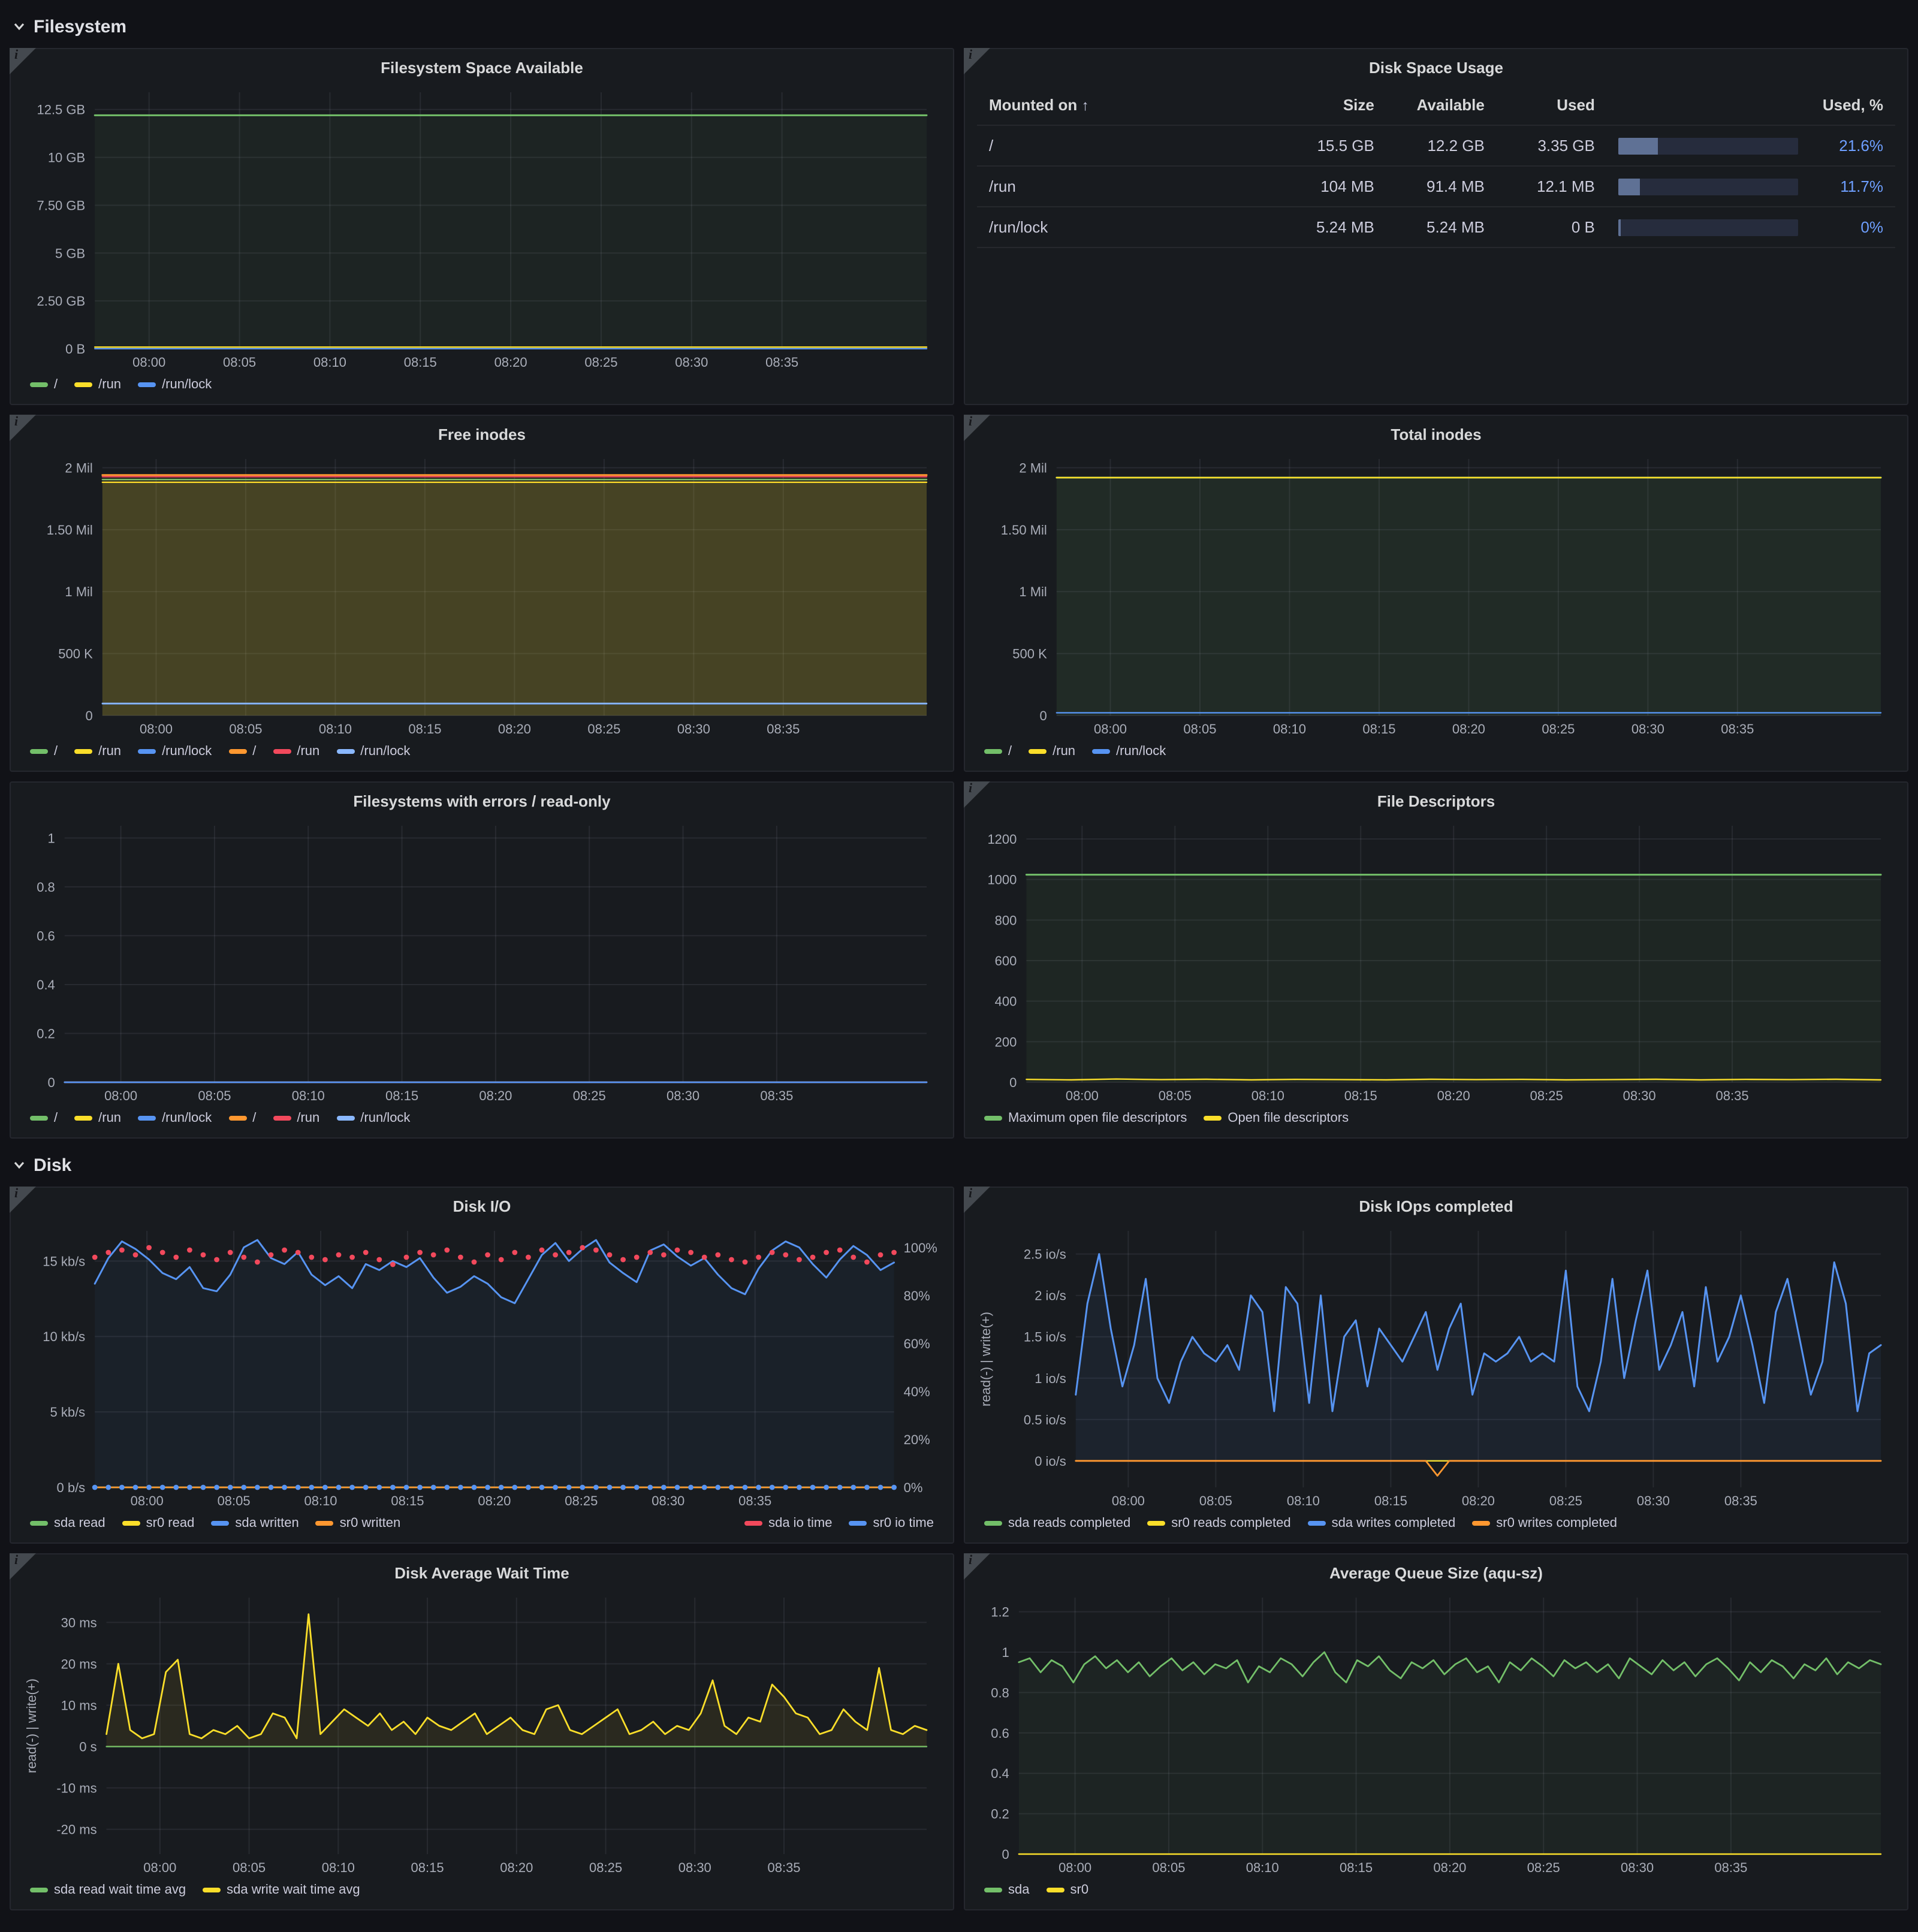 The width and height of the screenshot is (1918, 1932). I want to click on column-header-used: Used, so click(1551, 105).